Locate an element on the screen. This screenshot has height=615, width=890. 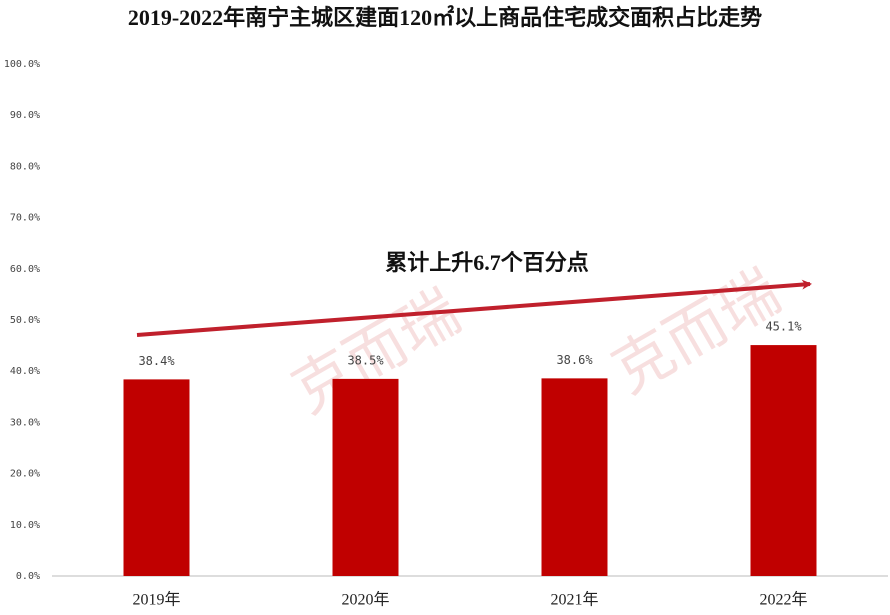
value-label: 45.1% is located at coordinates (783, 327).